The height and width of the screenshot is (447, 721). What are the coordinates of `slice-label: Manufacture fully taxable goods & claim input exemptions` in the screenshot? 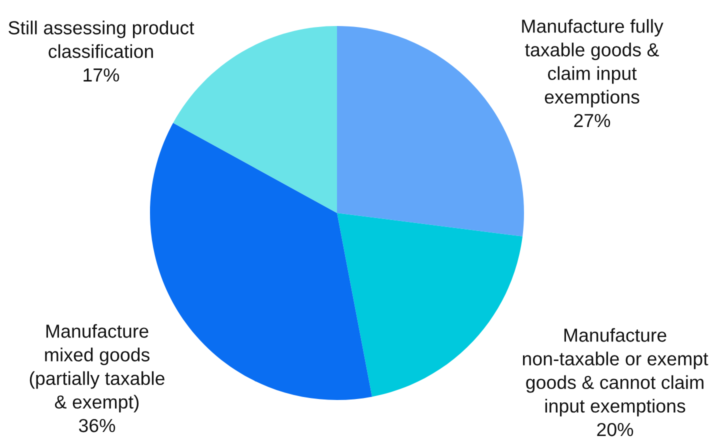 It's located at (593, 63).